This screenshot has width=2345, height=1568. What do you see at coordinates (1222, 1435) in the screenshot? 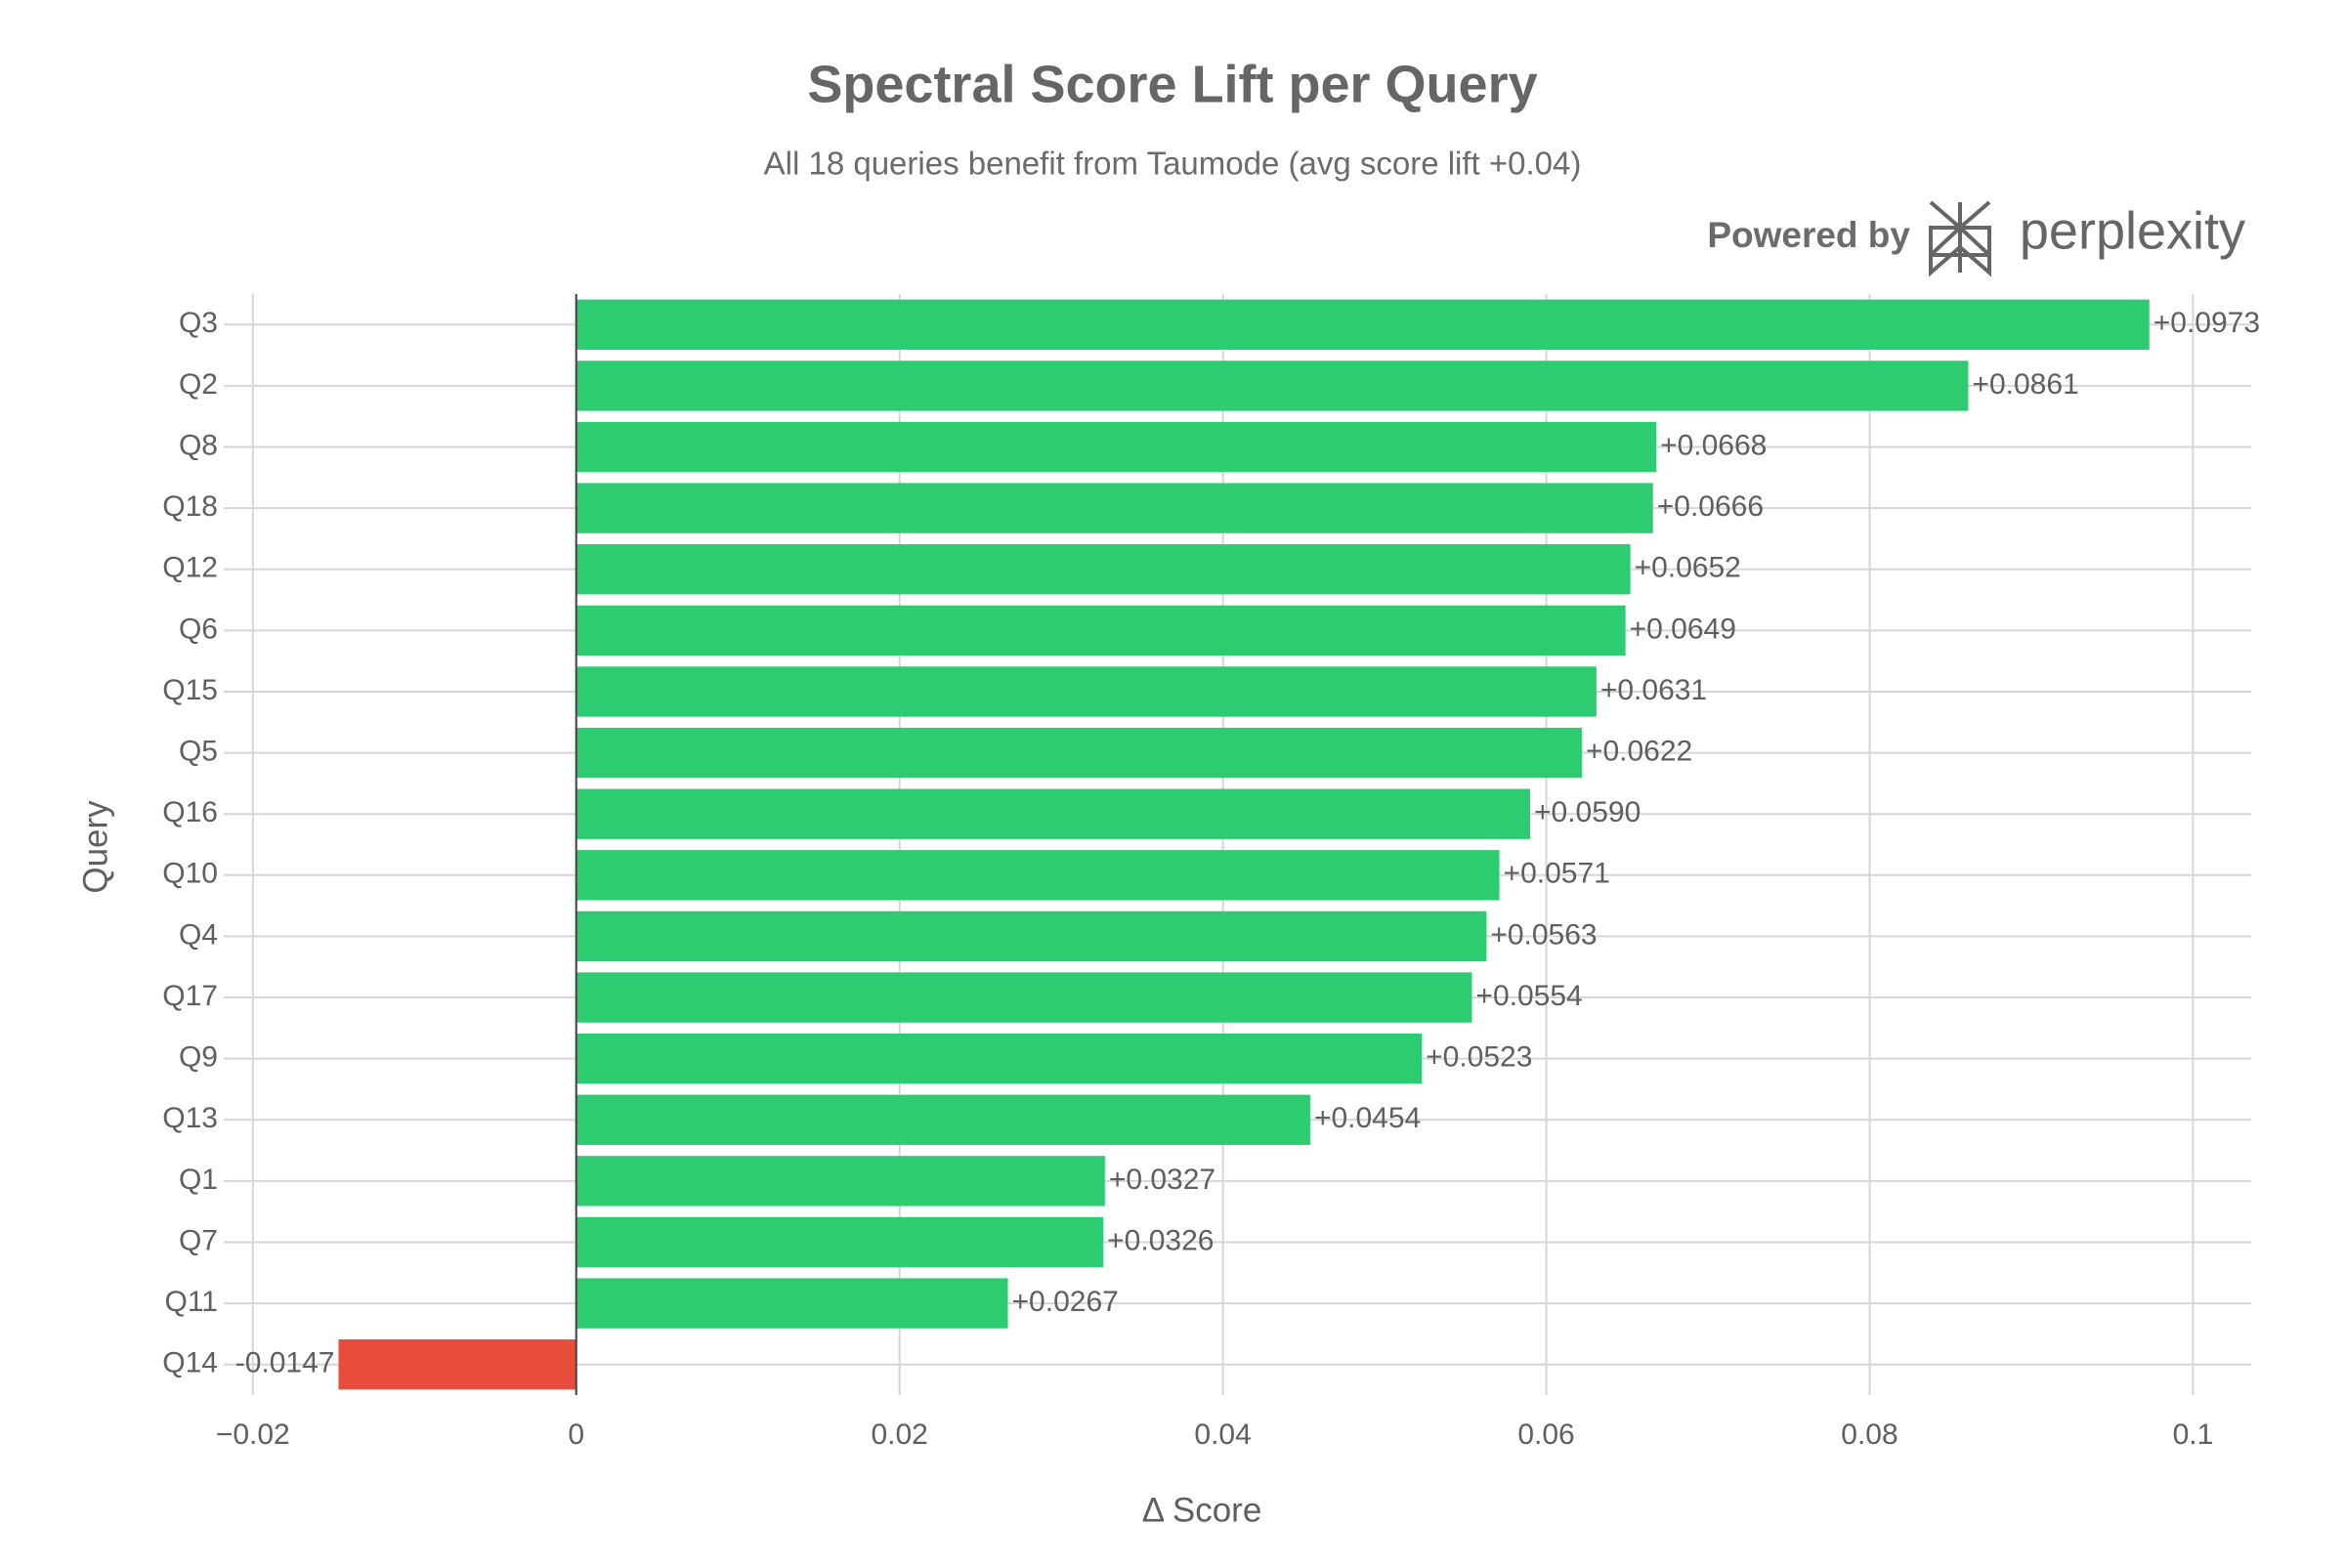
I see `x-tick-label: 0.04` at bounding box center [1222, 1435].